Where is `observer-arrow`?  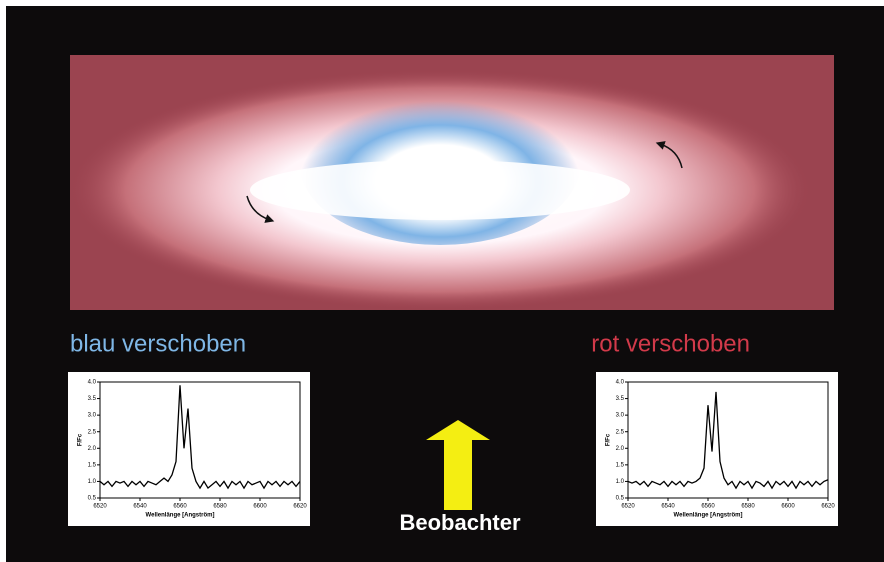 observer-arrow is located at coordinates (458, 465).